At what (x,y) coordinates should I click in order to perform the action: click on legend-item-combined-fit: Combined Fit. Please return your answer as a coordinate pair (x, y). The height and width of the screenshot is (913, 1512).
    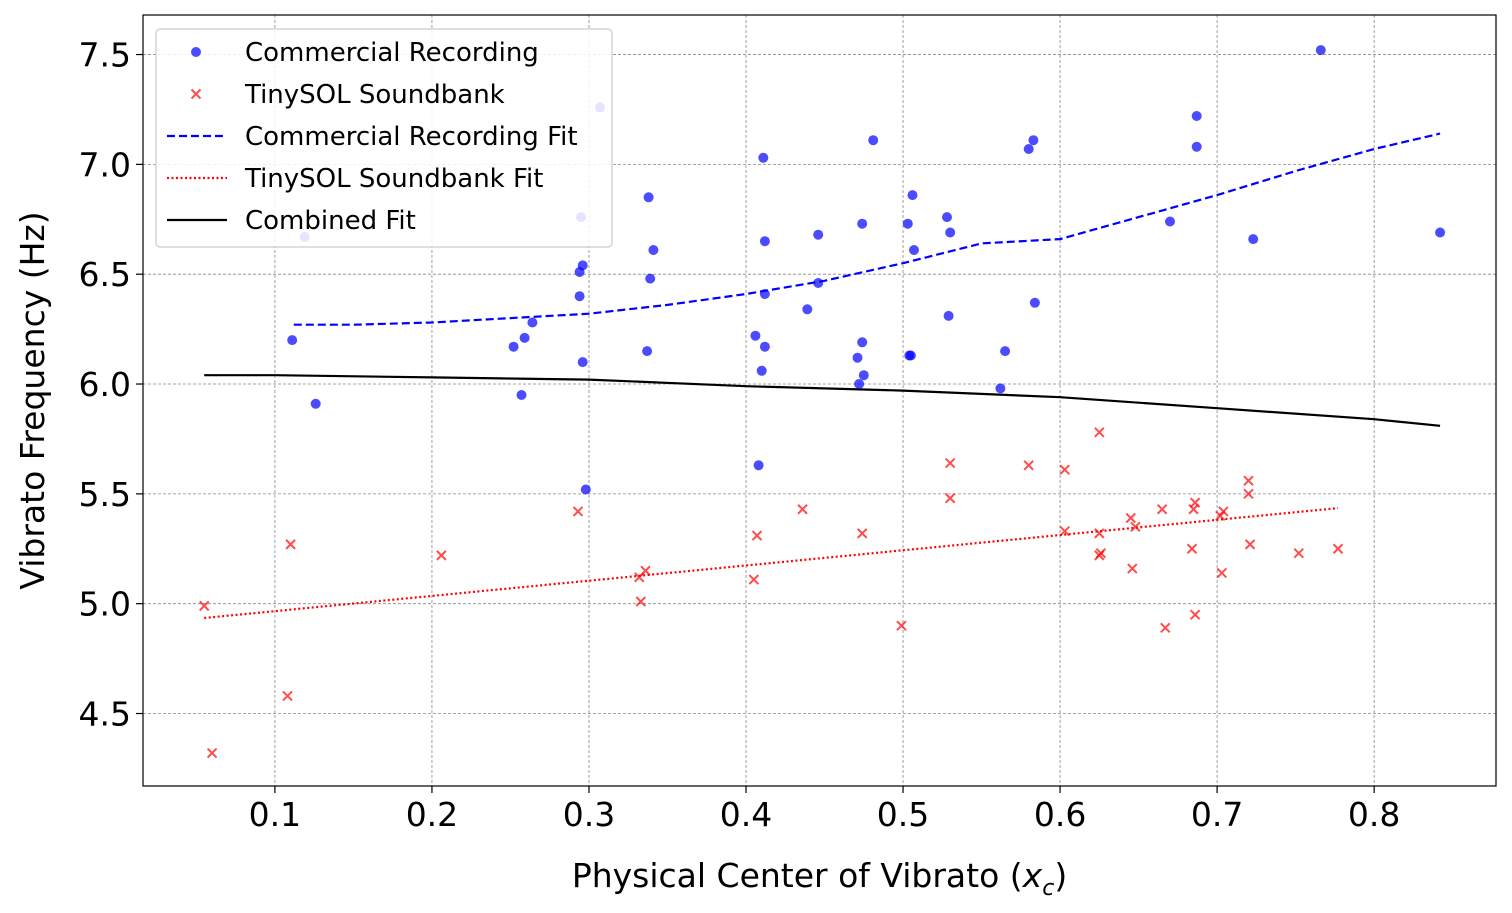
    Looking at the image, I should click on (291, 221).